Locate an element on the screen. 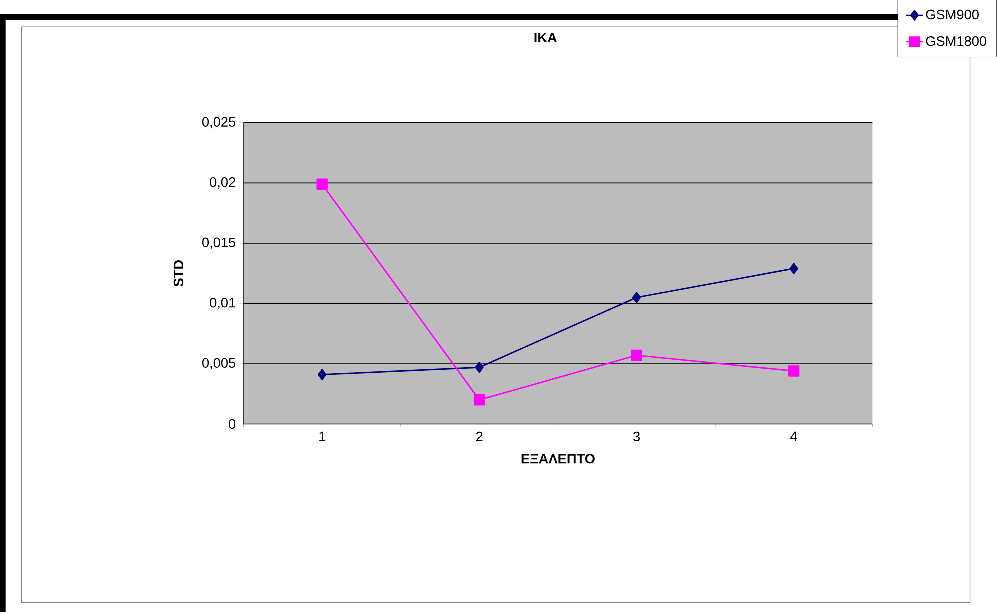 The image size is (997, 615). x-tick-label: 4 is located at coordinates (794, 437).